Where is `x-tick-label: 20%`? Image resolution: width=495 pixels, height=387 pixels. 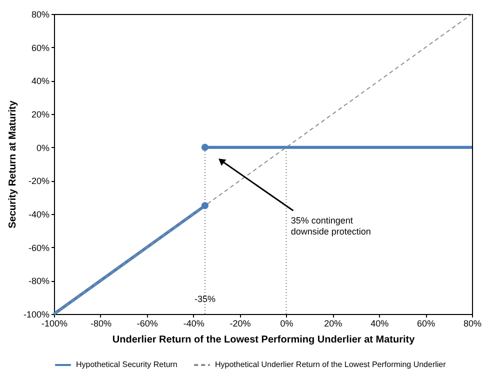 x-tick-label: 20% is located at coordinates (333, 323).